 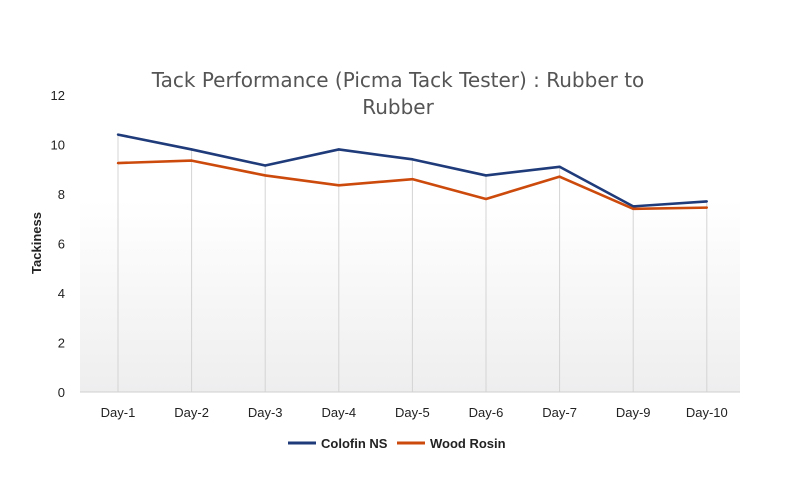 I want to click on y-tick-label: 0, so click(x=61, y=392).